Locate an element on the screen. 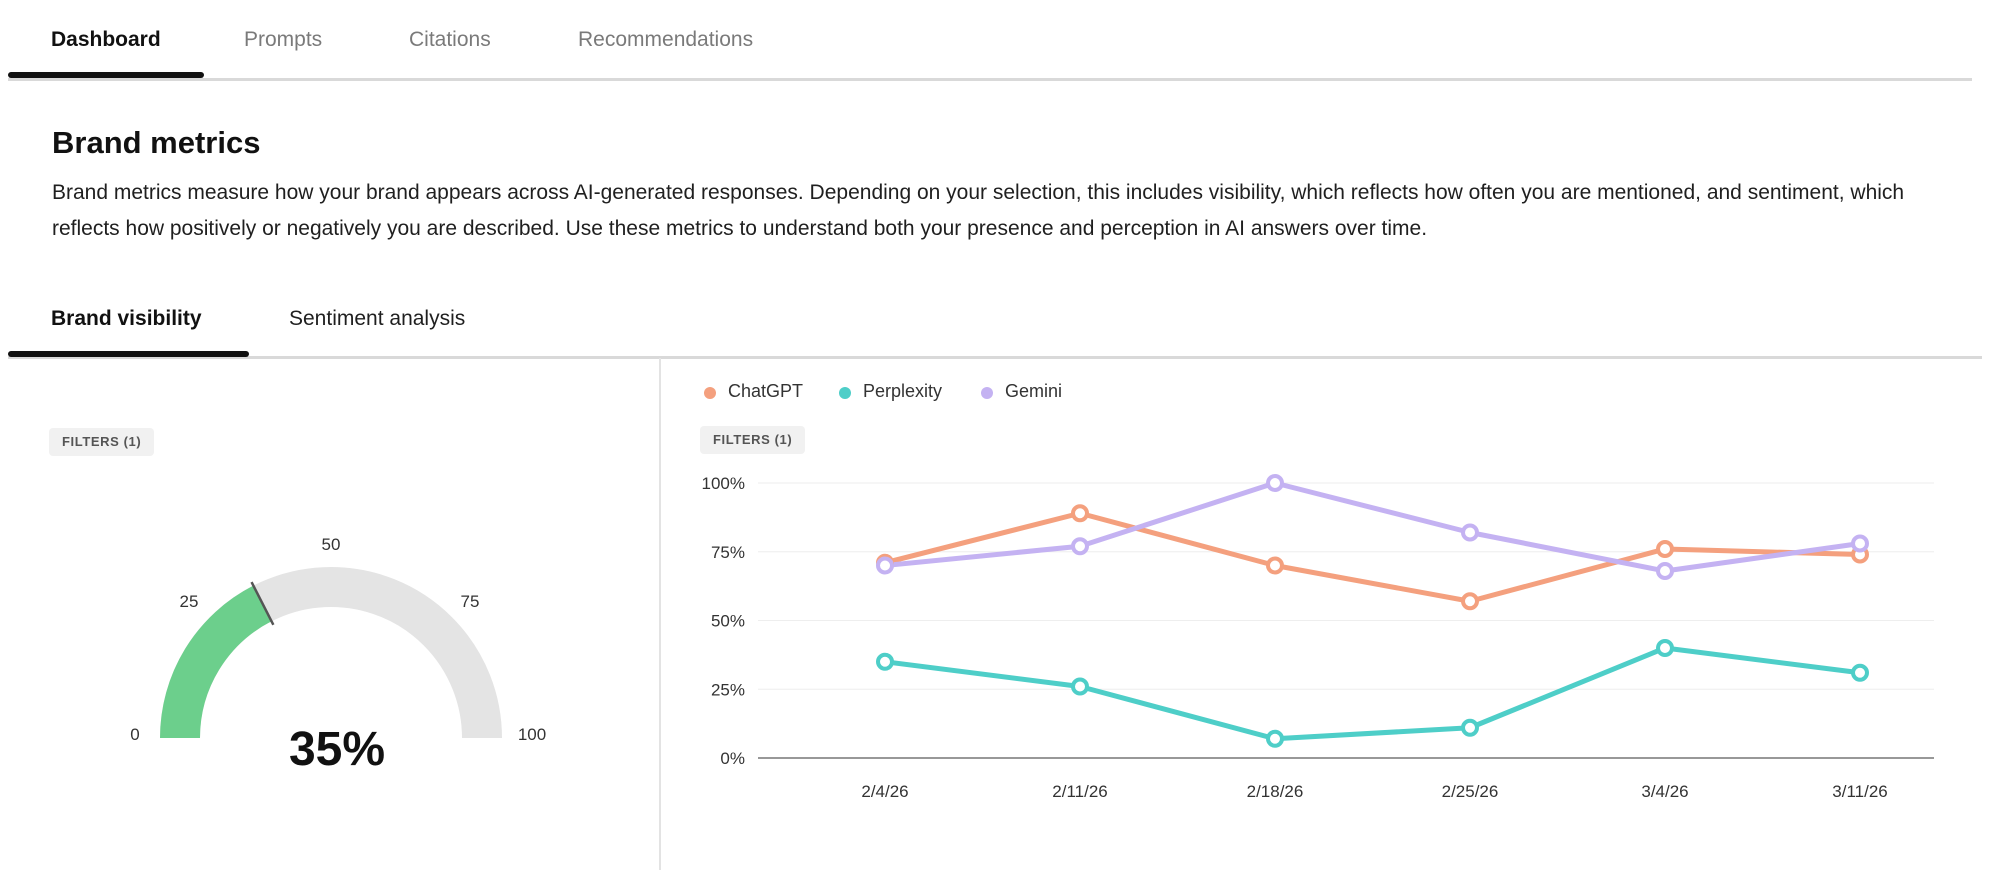 This screenshot has width=1999, height=870. legend-label-perplexity: Perplexity is located at coordinates (903, 391).